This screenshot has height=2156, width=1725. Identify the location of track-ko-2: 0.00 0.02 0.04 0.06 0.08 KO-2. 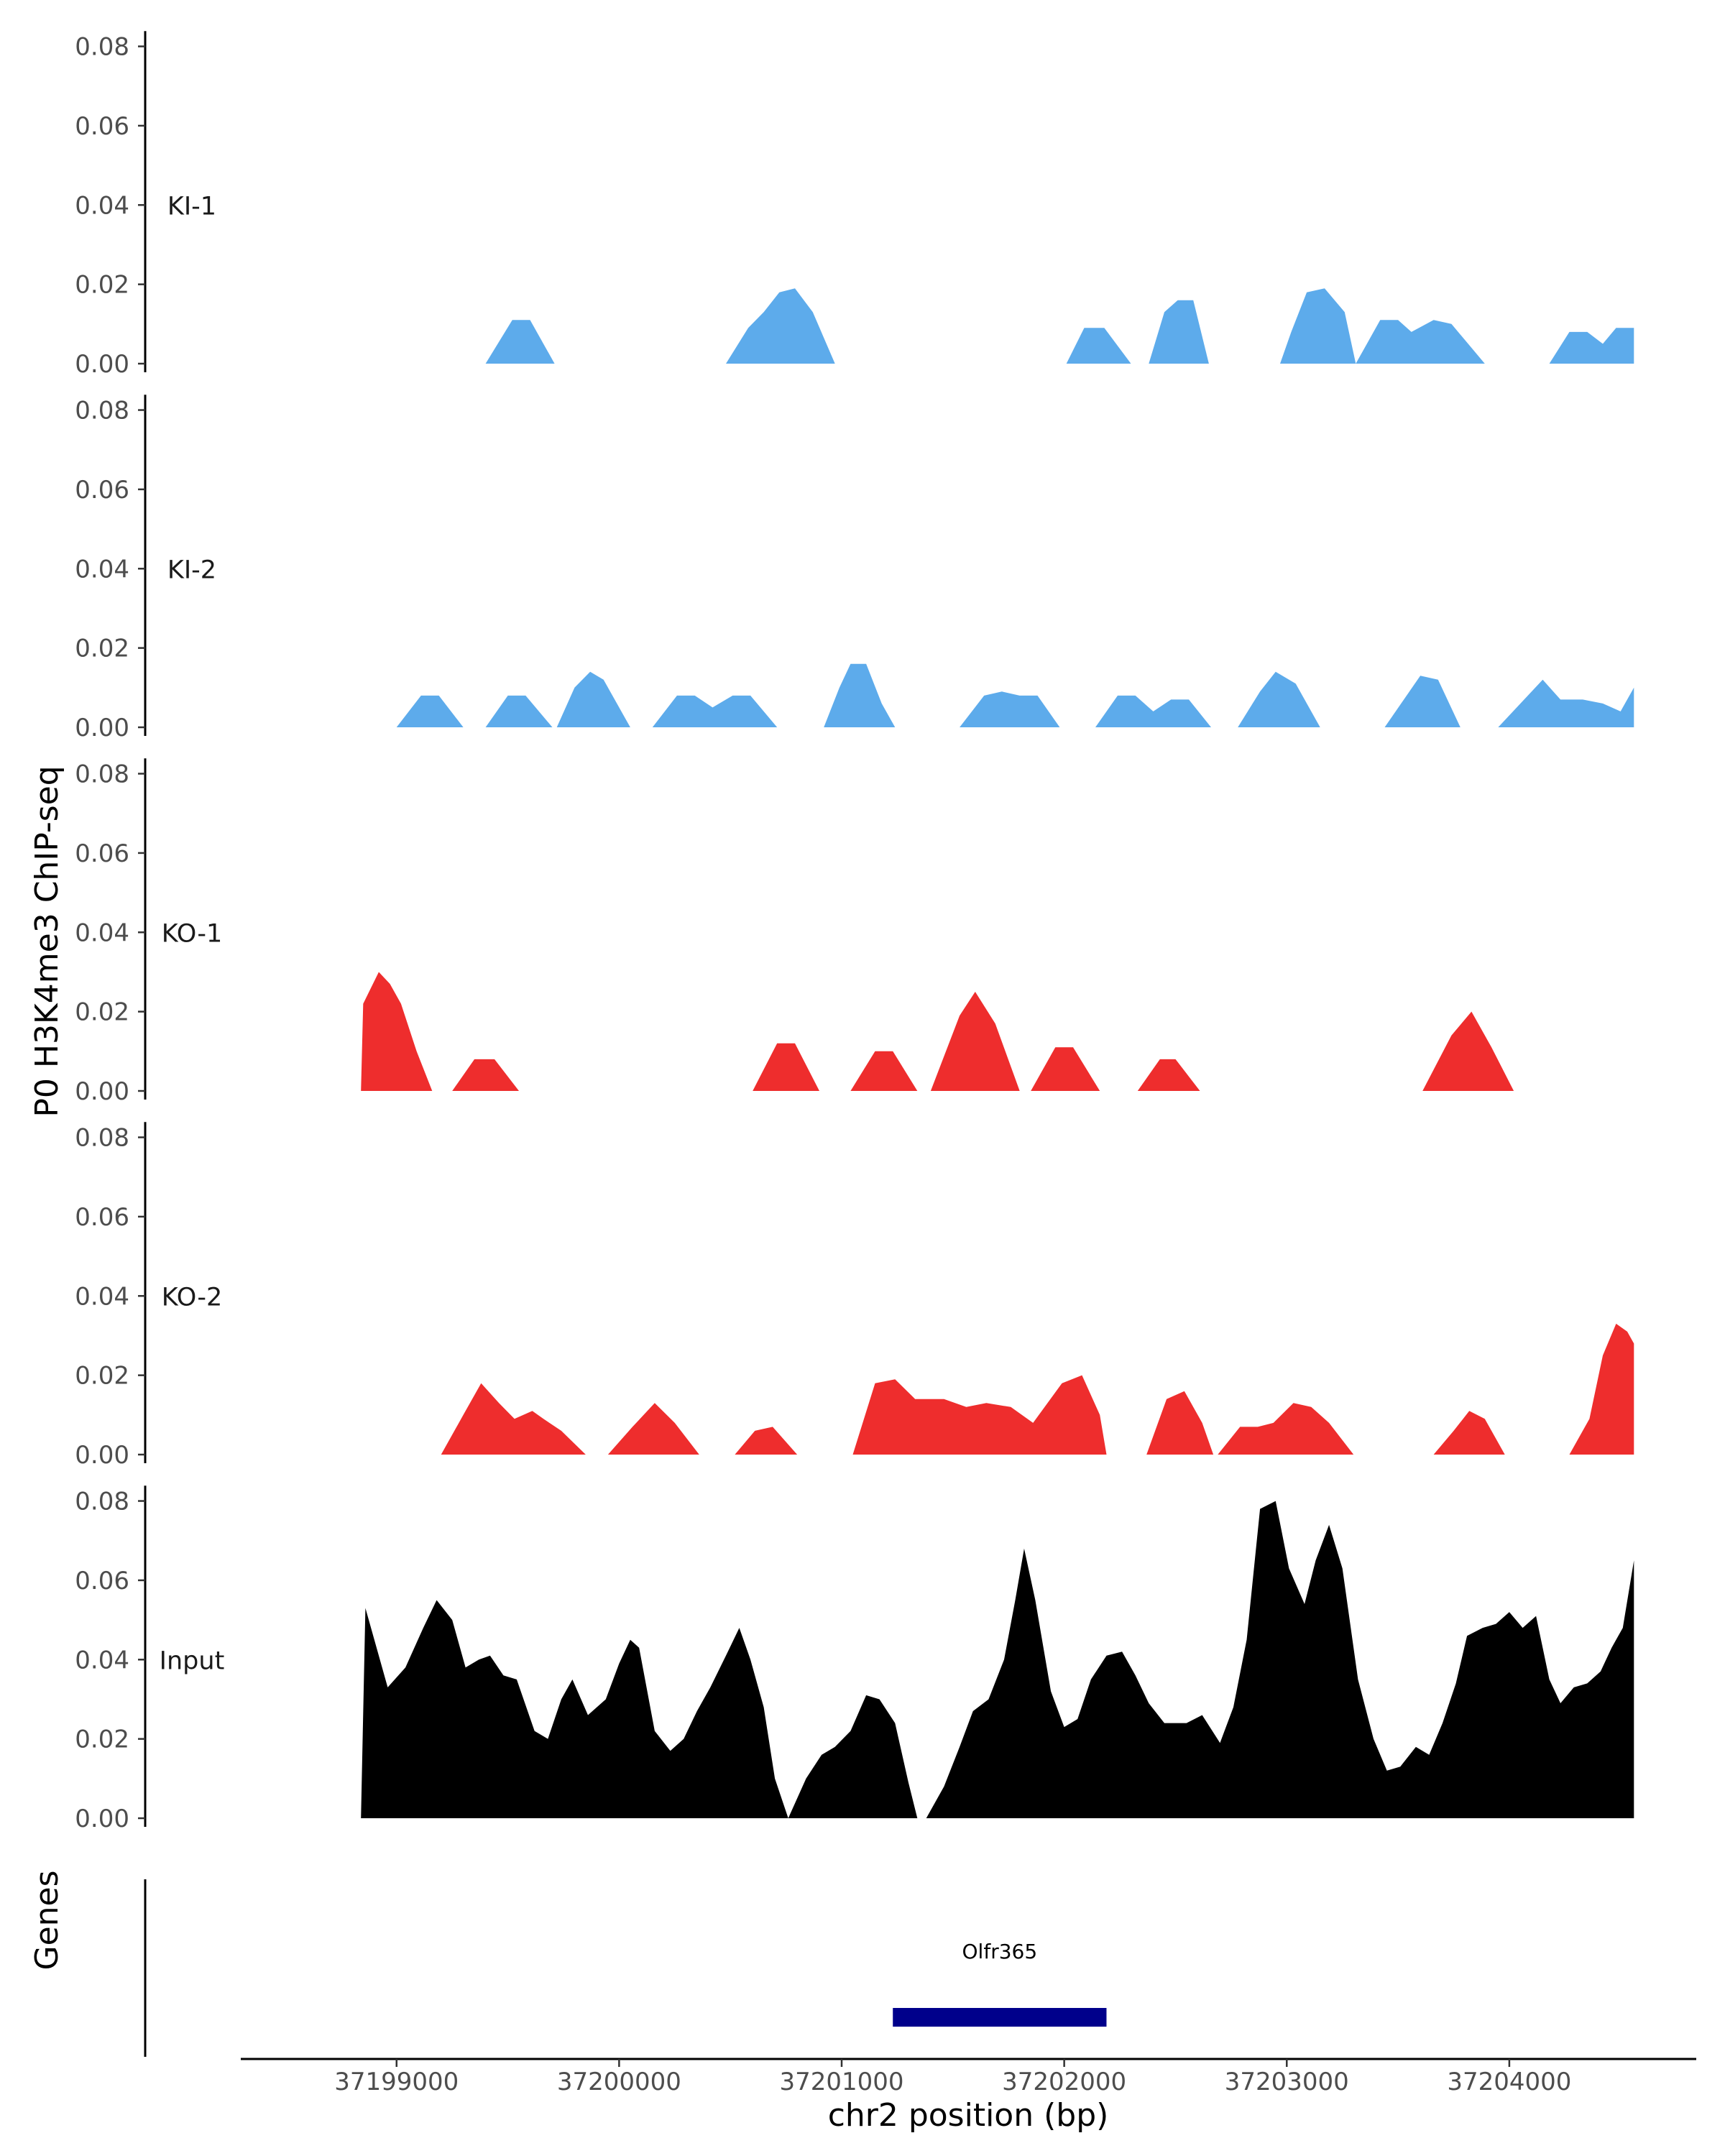
(854, 1296).